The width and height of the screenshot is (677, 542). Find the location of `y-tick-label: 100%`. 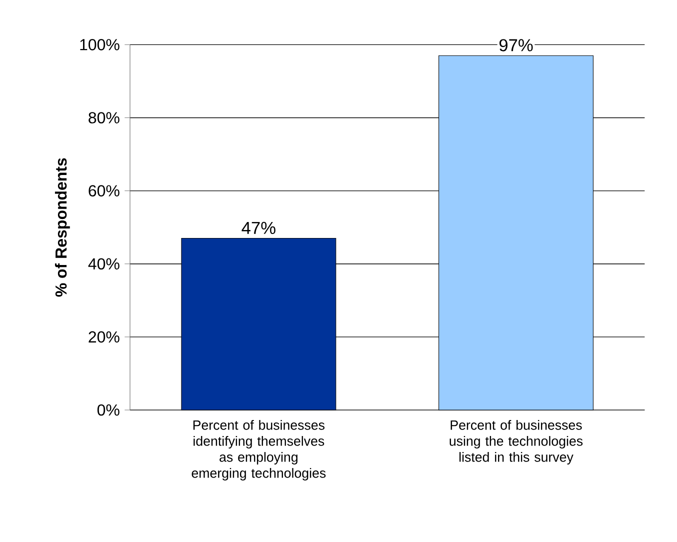

y-tick-label: 100% is located at coordinates (100, 44).